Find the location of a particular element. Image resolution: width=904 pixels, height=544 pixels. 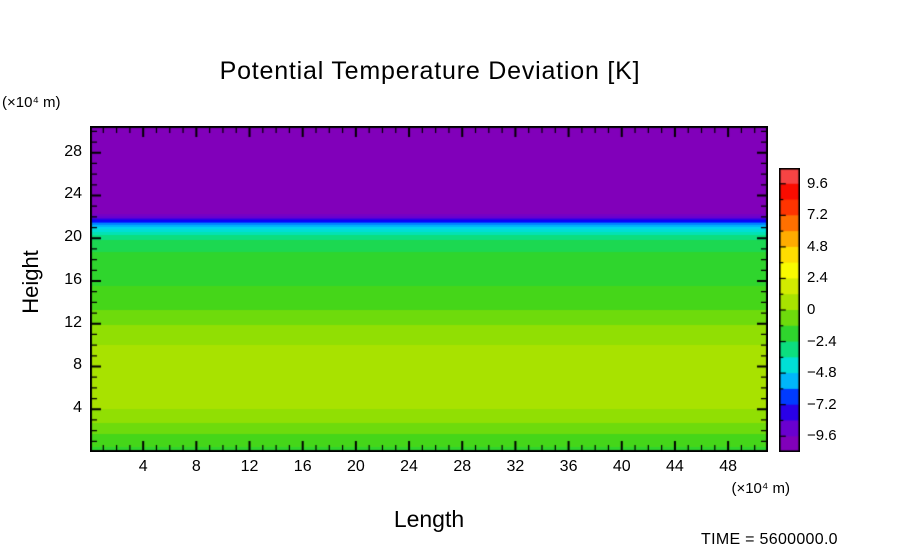

y-tick-label: 28 is located at coordinates (73, 151).